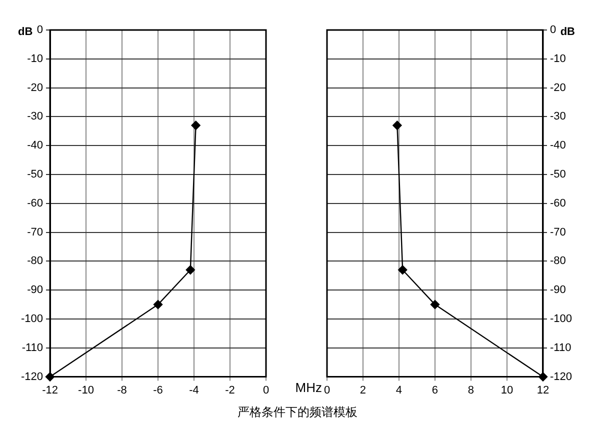 Image resolution: width=595 pixels, height=429 pixels. I want to click on x-tick-label: -10, so click(86, 390).